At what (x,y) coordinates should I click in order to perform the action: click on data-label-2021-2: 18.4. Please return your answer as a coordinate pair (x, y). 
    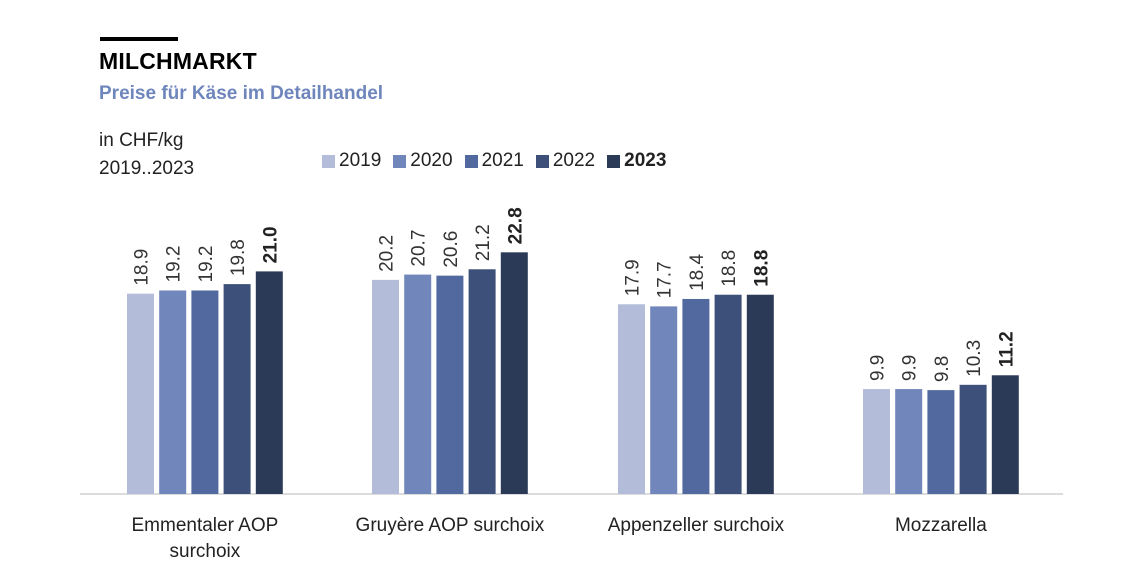
    Looking at the image, I should click on (697, 272).